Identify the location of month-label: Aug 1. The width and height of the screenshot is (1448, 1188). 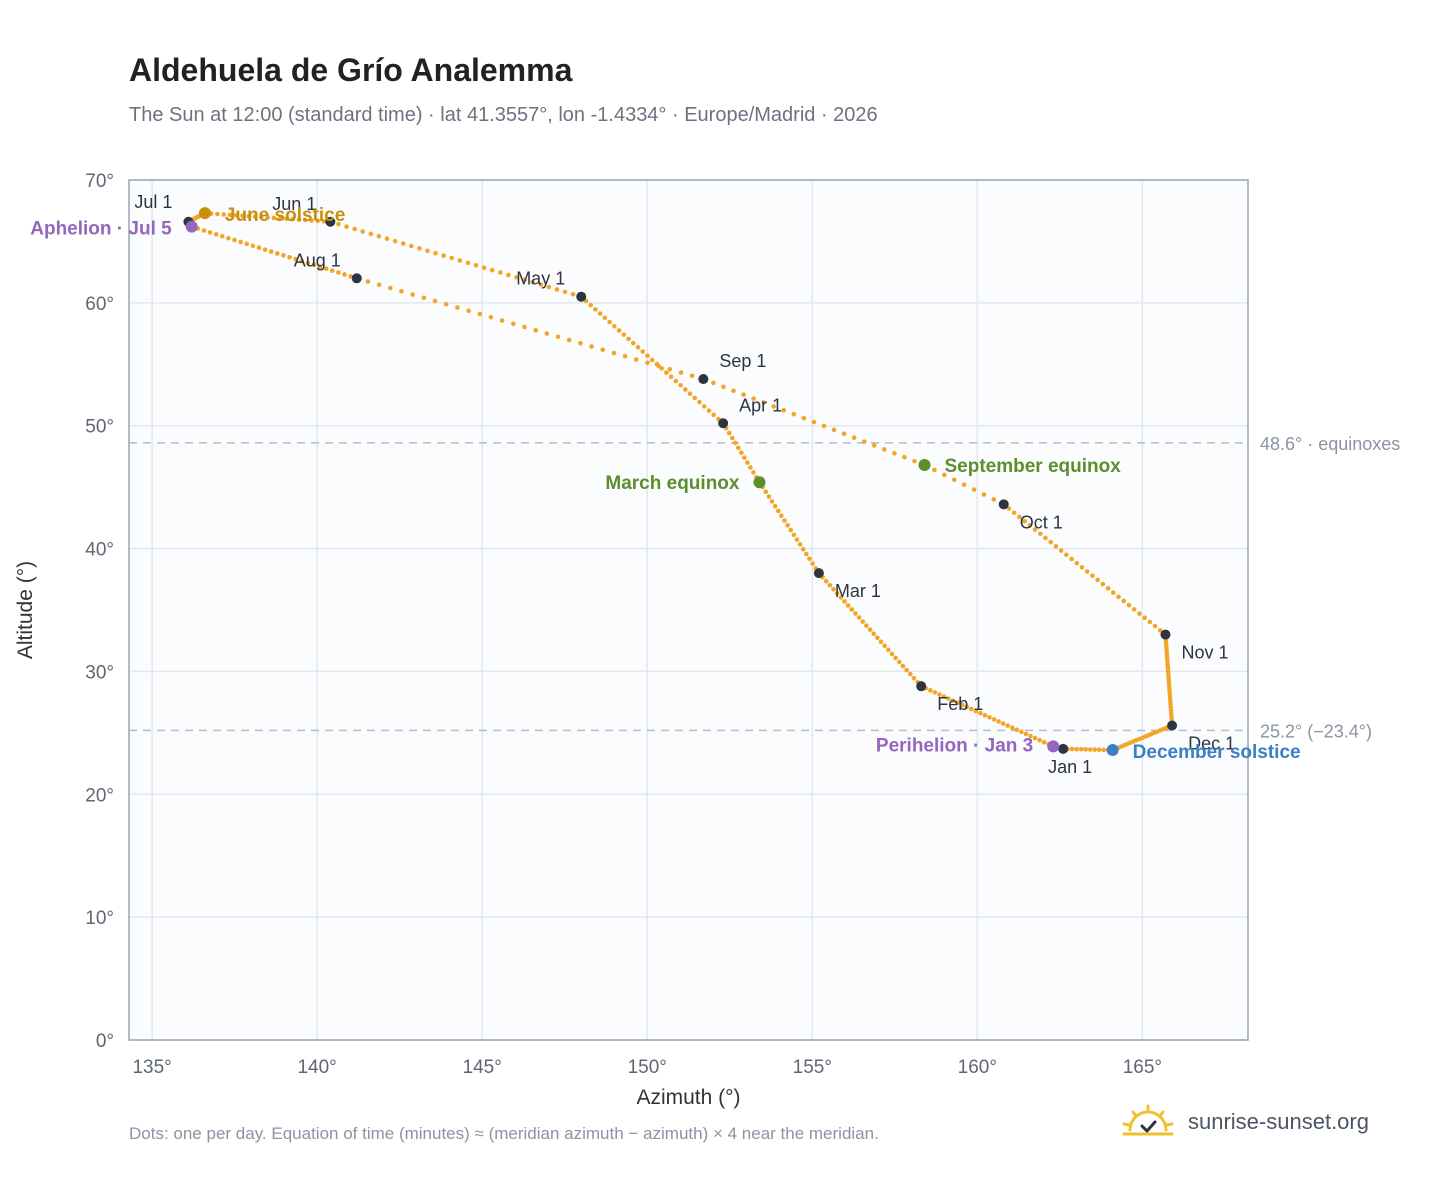
(317, 260).